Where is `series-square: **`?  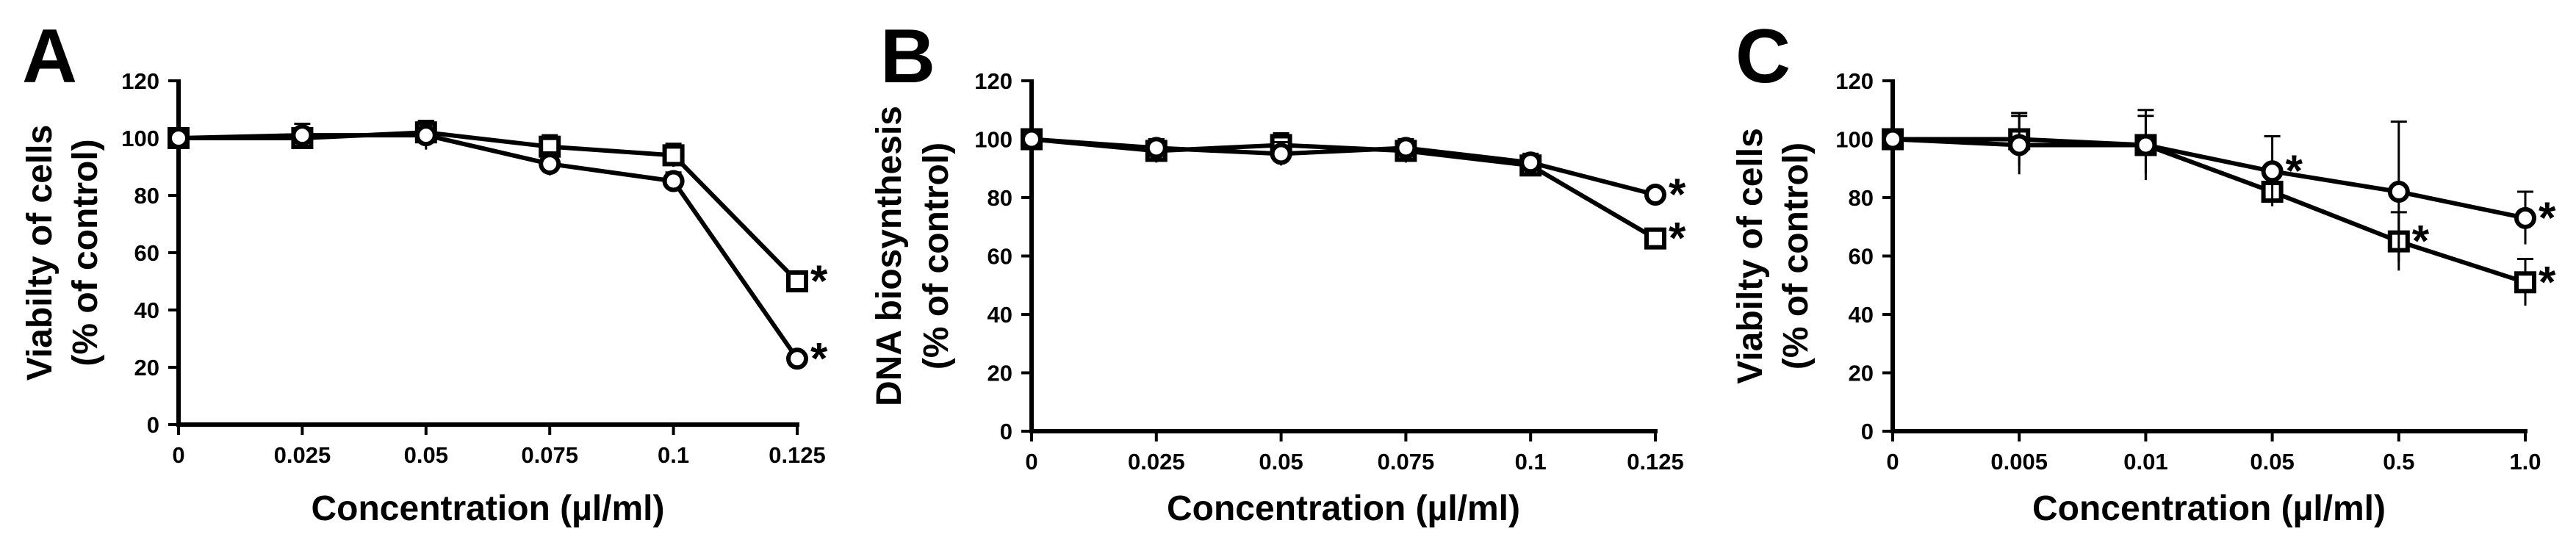
series-square: ** is located at coordinates (2219, 207).